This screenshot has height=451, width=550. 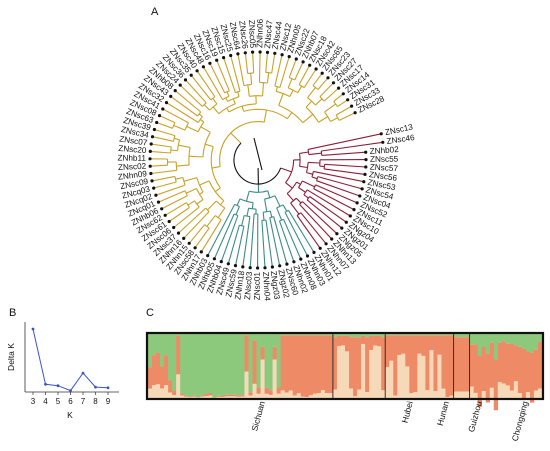 I want to click on tree-leaf-label: ZNsc47, so click(x=268, y=33).